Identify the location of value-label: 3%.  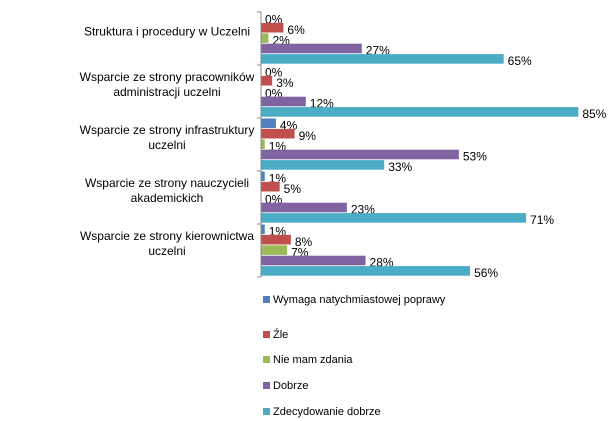
(285, 83).